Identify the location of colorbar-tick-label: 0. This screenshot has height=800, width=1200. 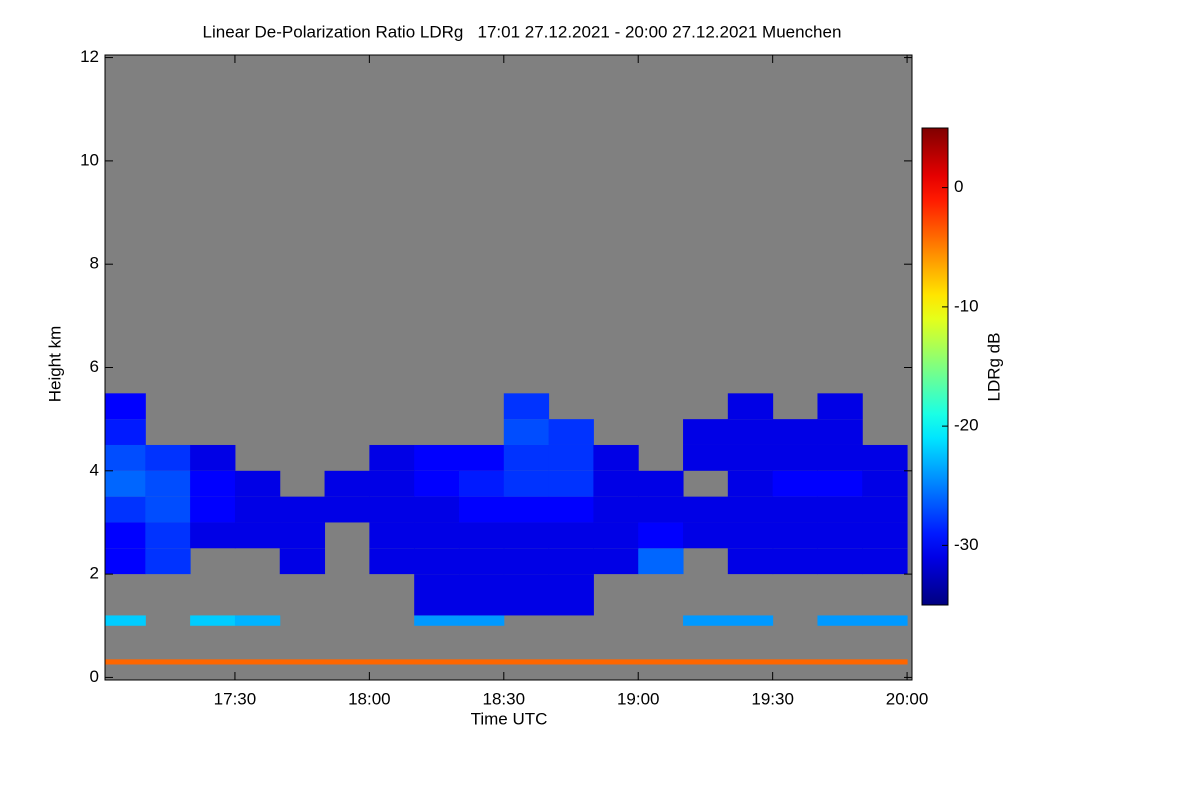
(958, 186).